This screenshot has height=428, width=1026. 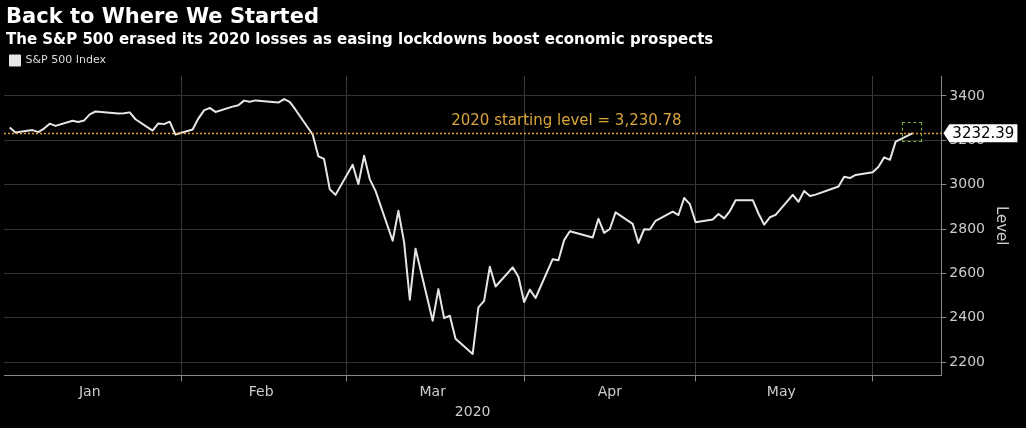 What do you see at coordinates (967, 272) in the screenshot?
I see `y-tick-label: 2600` at bounding box center [967, 272].